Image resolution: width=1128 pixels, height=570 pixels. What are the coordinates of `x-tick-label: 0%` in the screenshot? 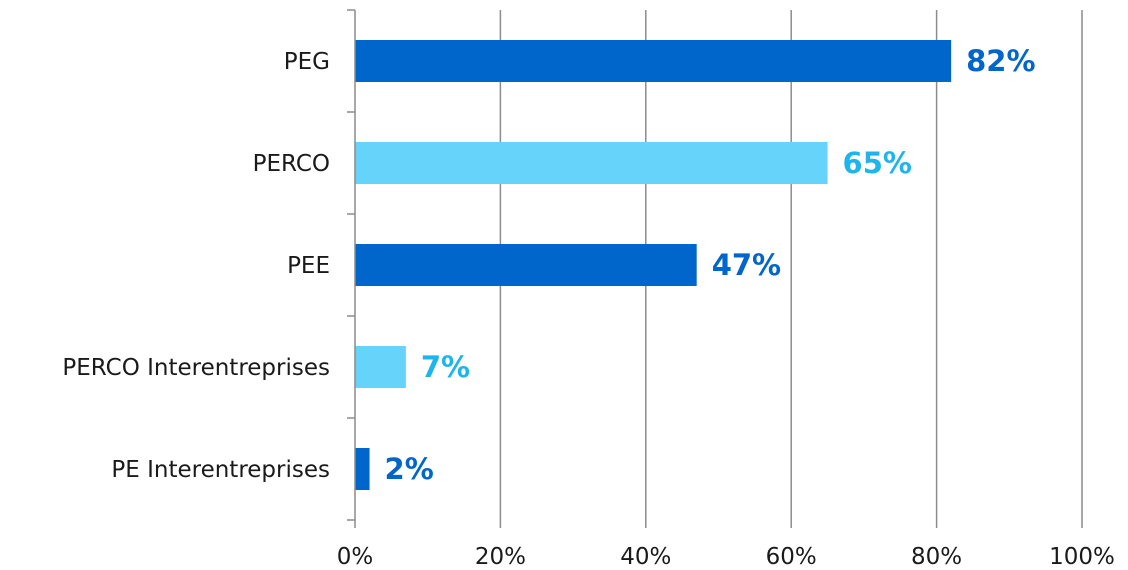 It's located at (355, 557).